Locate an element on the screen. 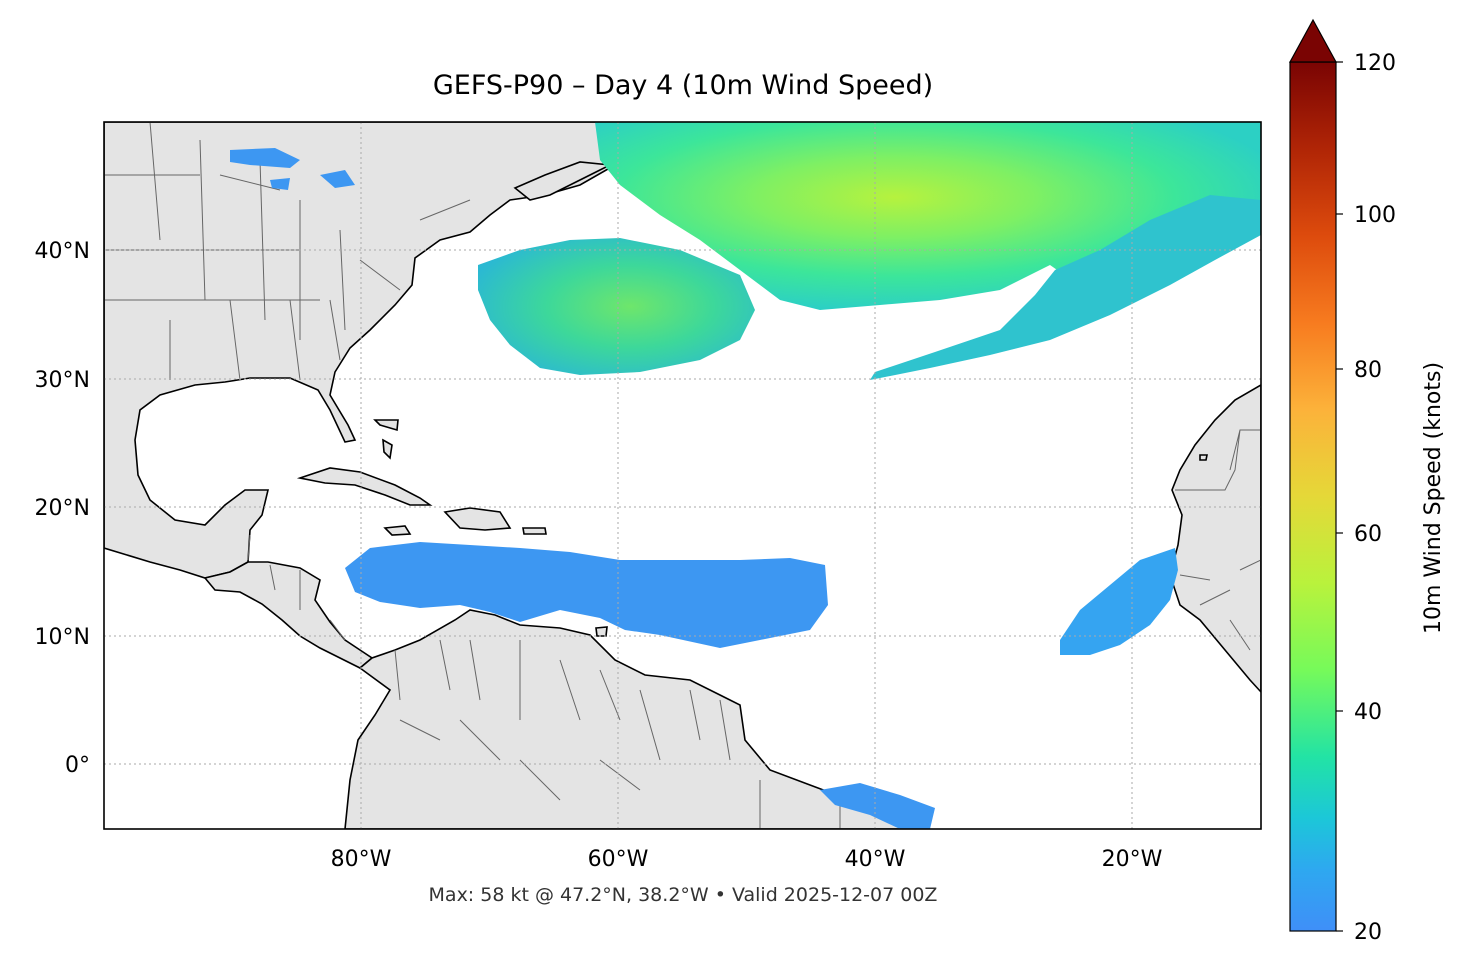 This screenshot has height=969, width=1466. land-bahamas is located at coordinates (386, 439).